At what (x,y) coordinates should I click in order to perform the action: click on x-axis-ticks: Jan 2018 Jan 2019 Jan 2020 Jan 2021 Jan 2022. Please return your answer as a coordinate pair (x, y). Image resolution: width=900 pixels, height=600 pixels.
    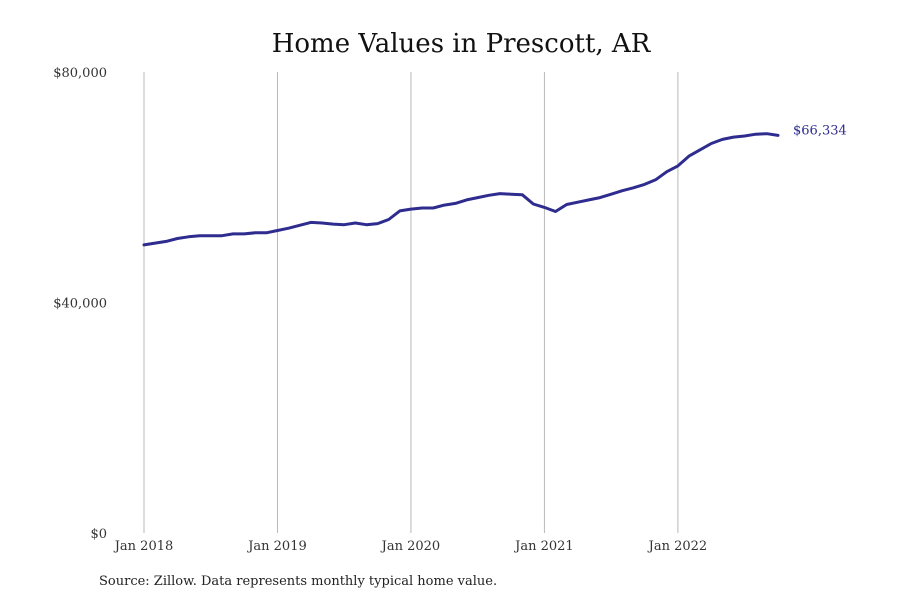
    Looking at the image, I should click on (410, 546).